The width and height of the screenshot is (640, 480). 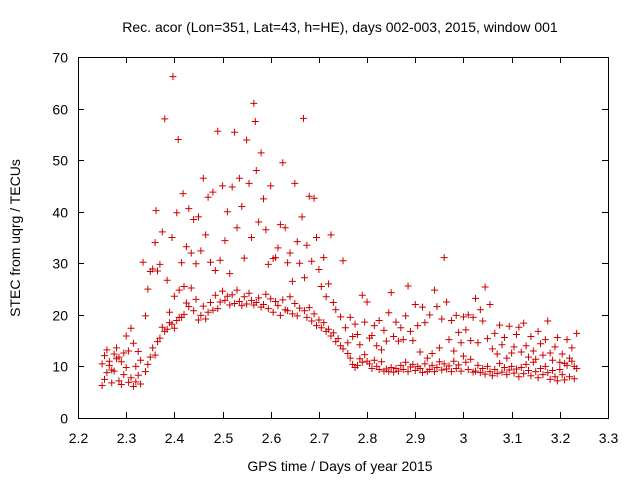 I want to click on y-tick-label: 40, so click(x=60, y=213).